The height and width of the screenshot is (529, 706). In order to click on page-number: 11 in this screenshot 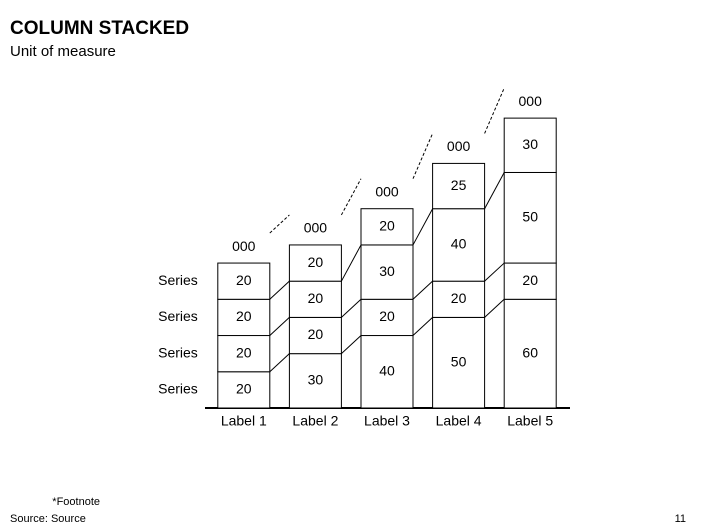, I will do `click(680, 519)`.